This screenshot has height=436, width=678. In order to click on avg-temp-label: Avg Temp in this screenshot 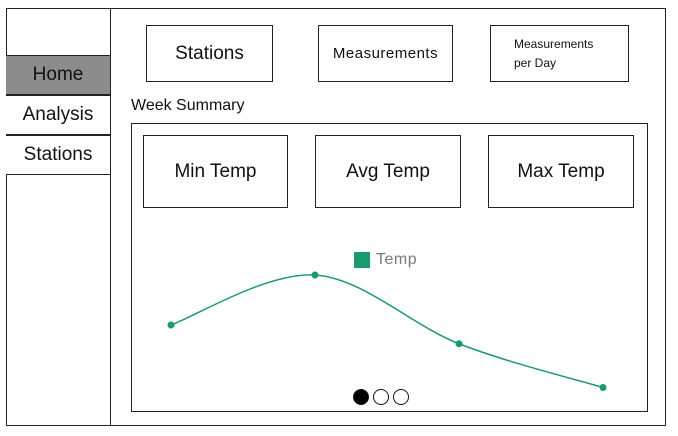, I will do `click(388, 171)`.